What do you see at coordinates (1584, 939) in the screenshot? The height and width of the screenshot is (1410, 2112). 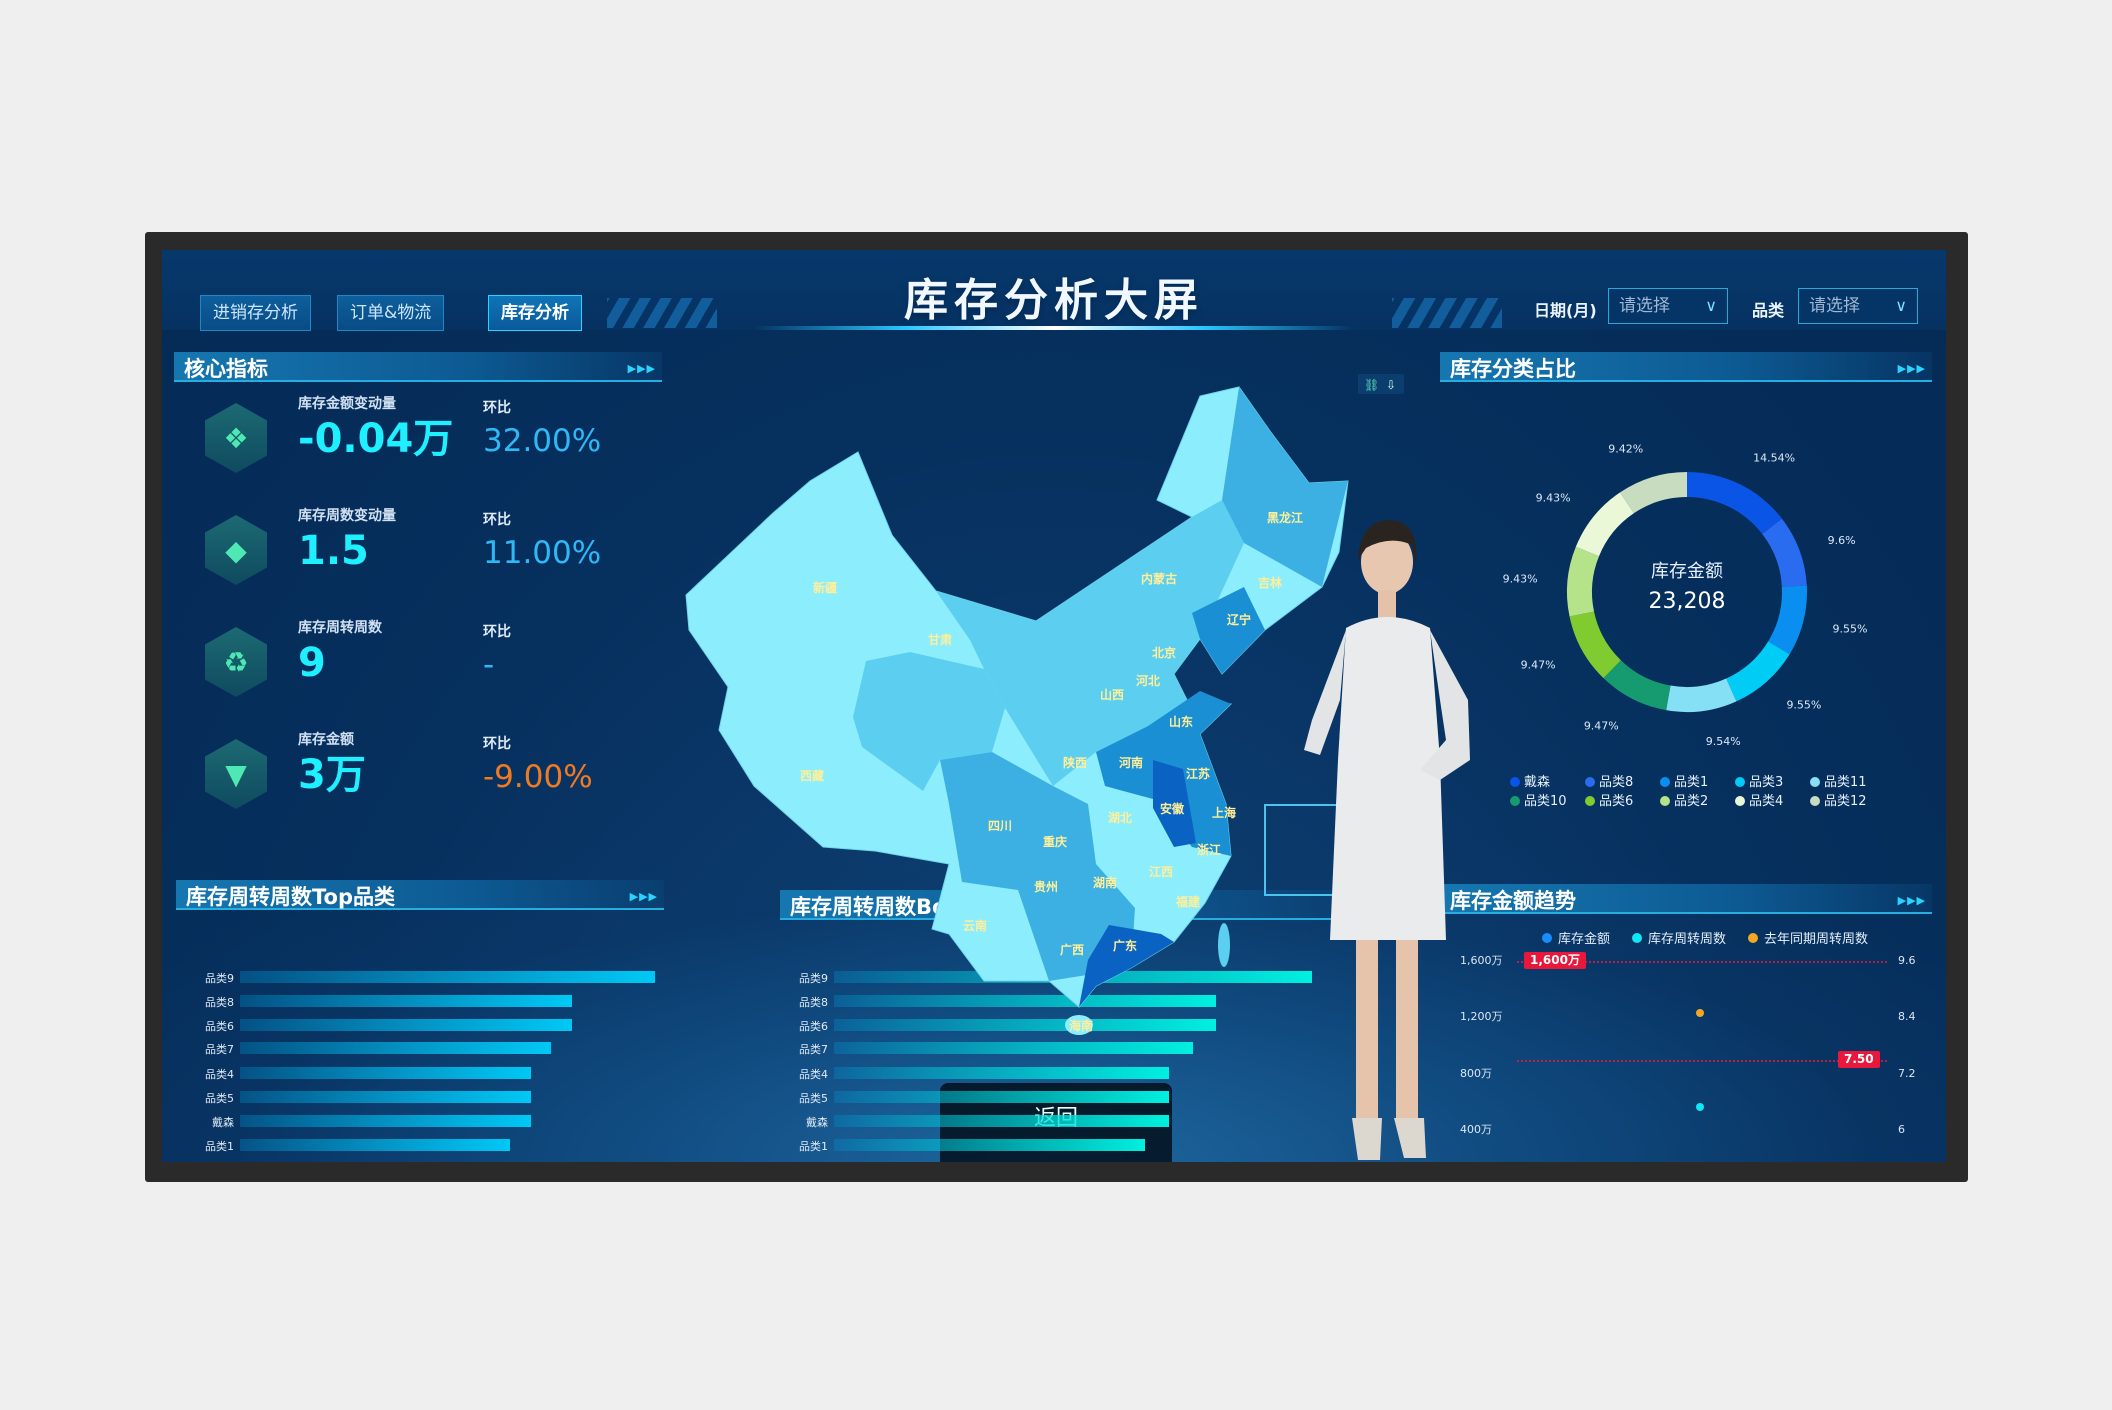 I see `legend-label: 库存金额` at bounding box center [1584, 939].